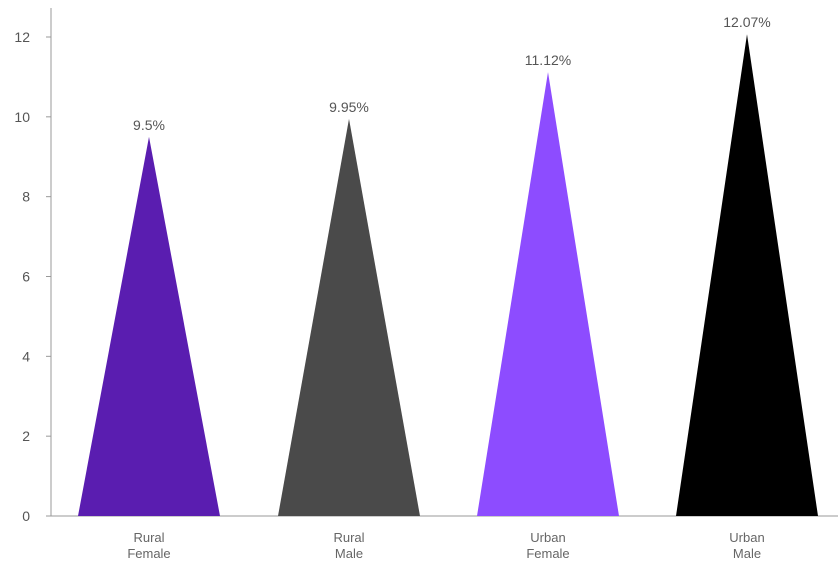  Describe the element at coordinates (746, 22) in the screenshot. I see `data-label: 12.07%` at that location.